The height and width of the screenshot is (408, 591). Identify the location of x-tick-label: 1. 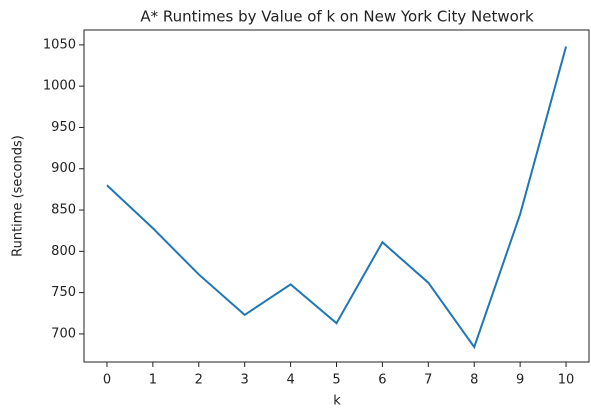
(153, 380).